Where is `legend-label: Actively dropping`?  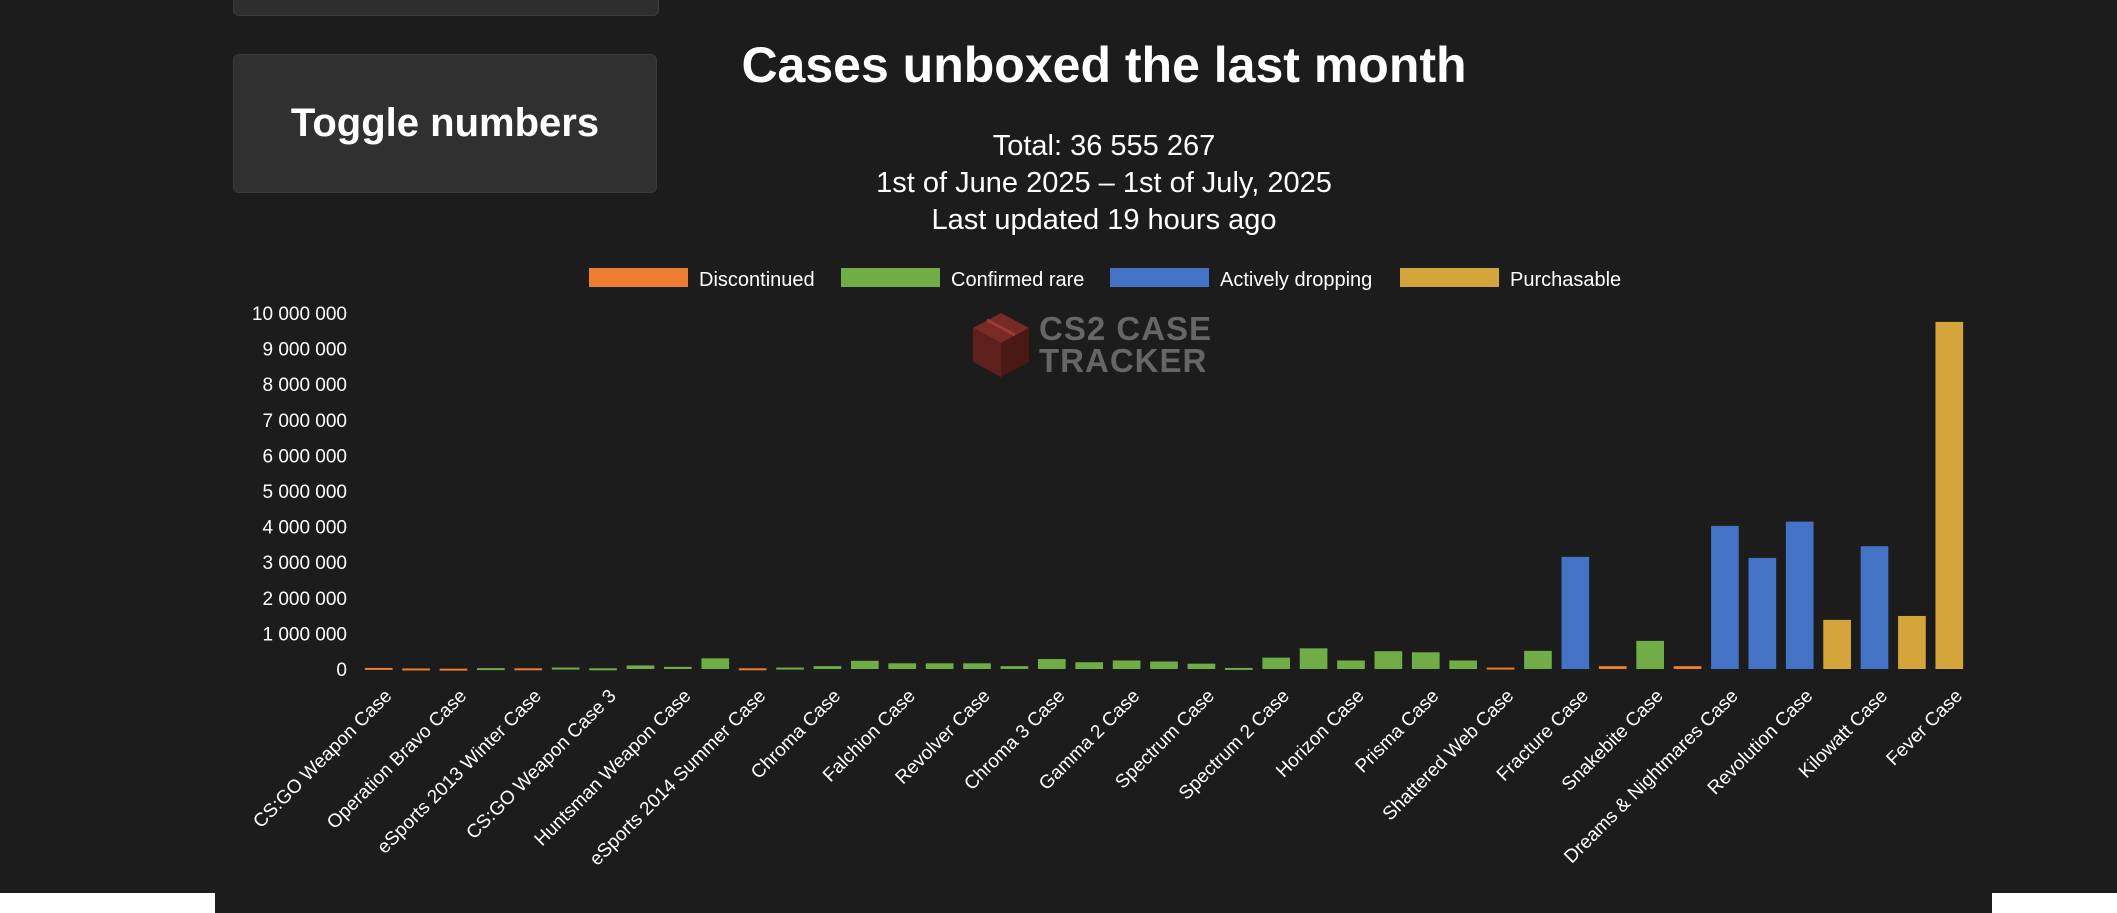
legend-label: Actively dropping is located at coordinates (1296, 280).